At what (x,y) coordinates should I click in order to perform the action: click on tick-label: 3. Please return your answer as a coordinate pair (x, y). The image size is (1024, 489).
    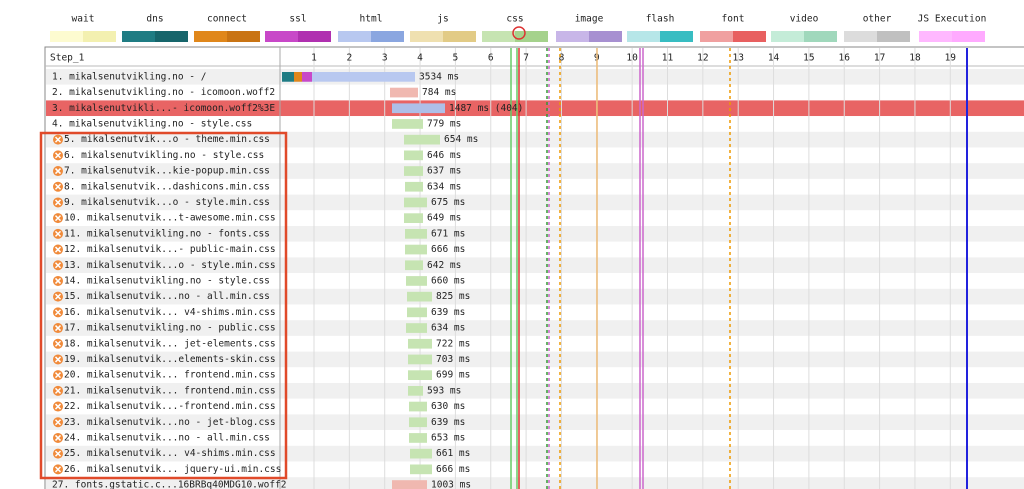
    Looking at the image, I should click on (385, 58).